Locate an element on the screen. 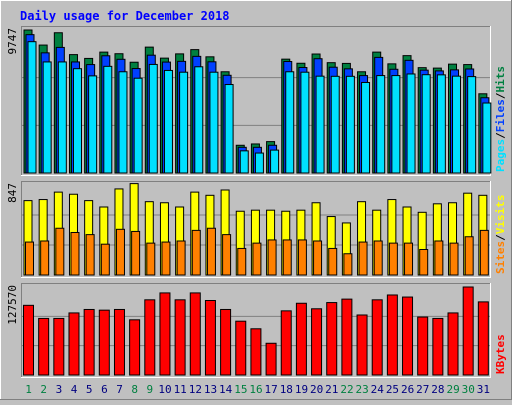 Image resolution: width=512 pixels, height=405 pixels. day-label-24: 24 is located at coordinates (378, 389).